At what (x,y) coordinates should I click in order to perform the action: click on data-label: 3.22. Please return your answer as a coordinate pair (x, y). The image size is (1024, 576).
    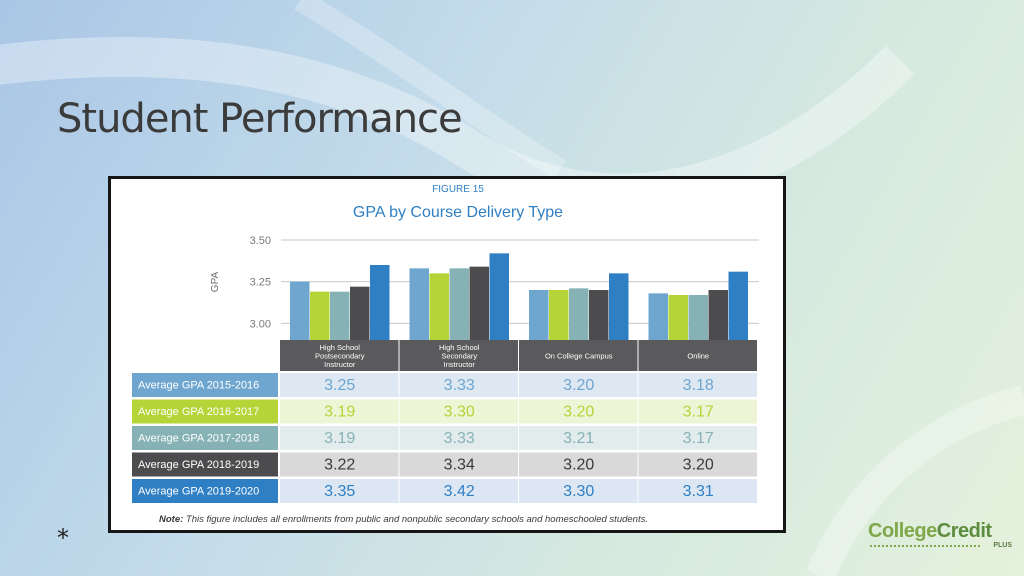
    Looking at the image, I should click on (339, 465).